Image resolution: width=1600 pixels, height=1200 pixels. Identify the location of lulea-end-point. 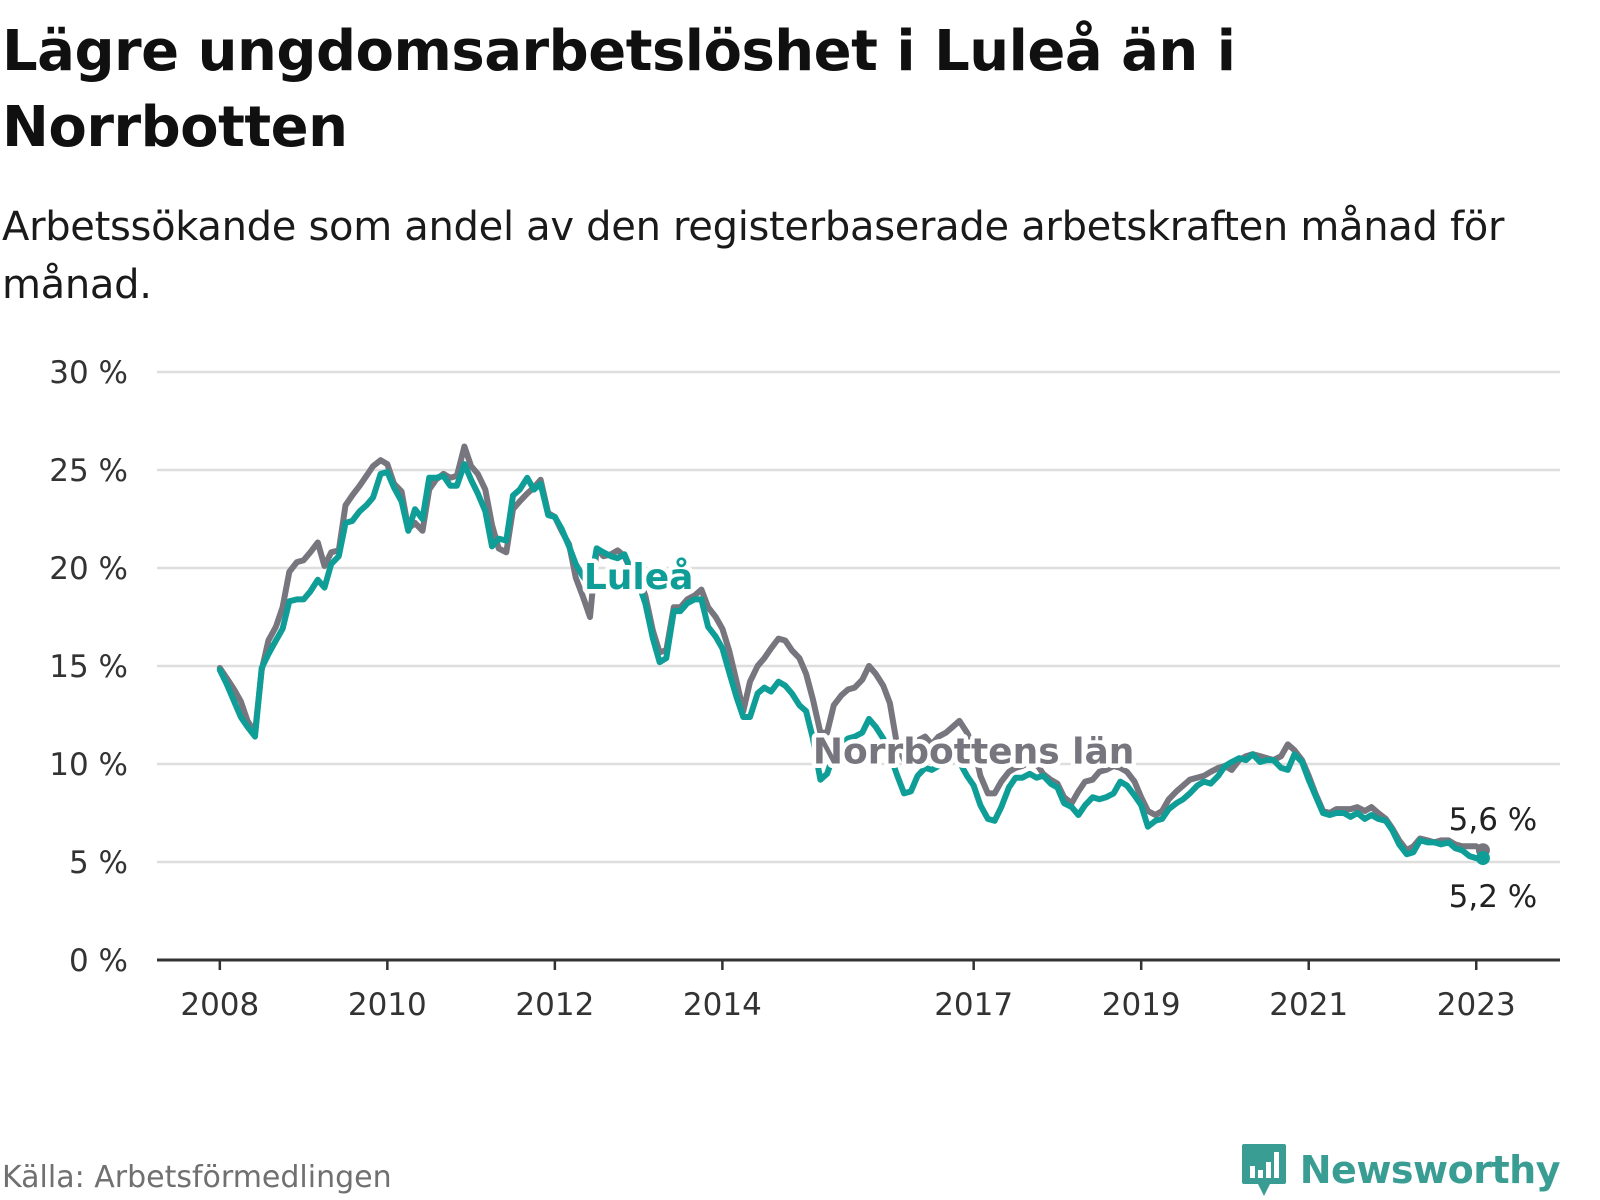
(1482, 858).